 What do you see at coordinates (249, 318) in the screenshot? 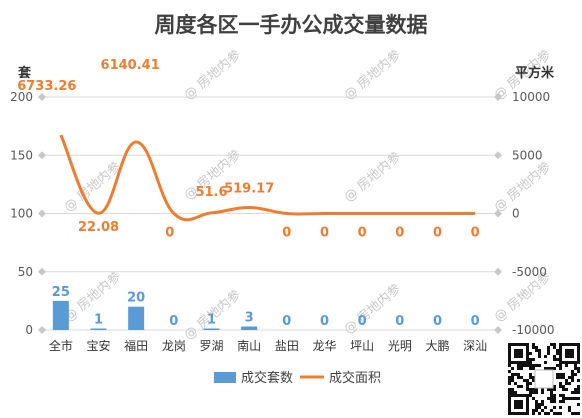
I see `bar-data-label: 3` at bounding box center [249, 318].